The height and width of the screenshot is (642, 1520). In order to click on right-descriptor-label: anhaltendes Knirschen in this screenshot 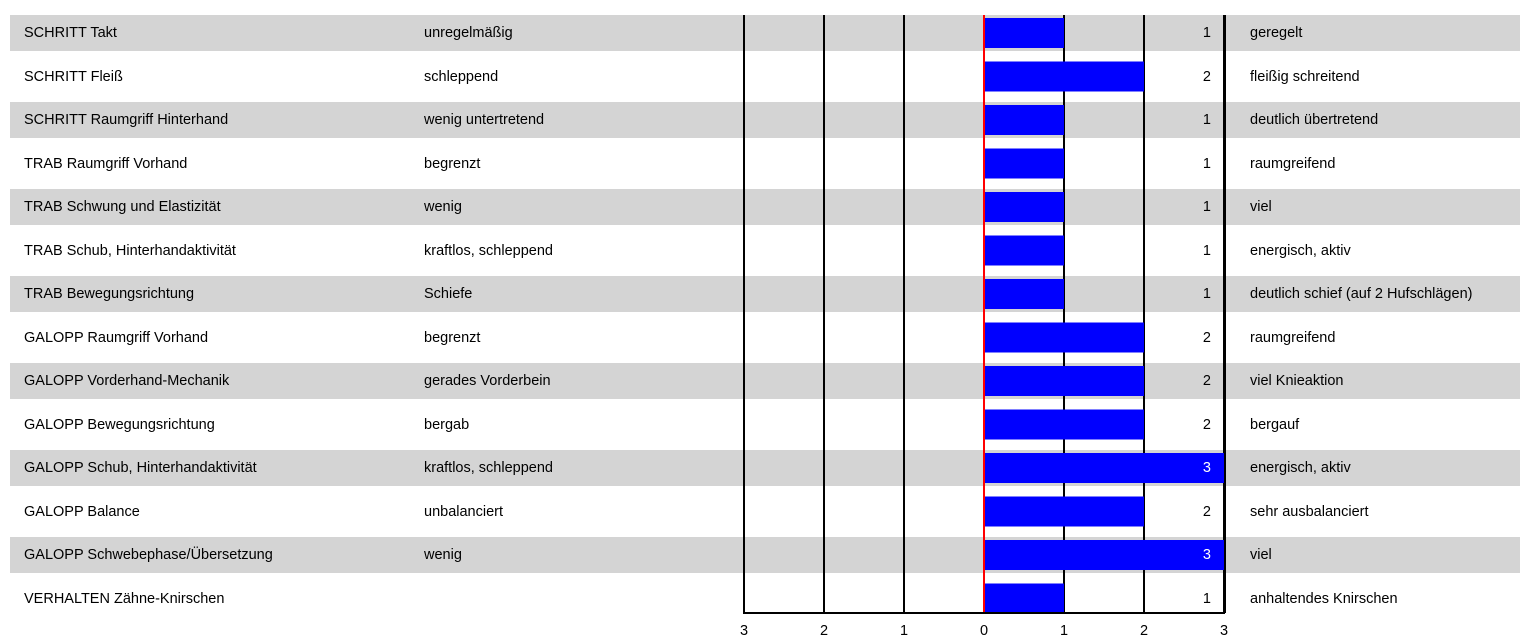, I will do `click(1324, 598)`.